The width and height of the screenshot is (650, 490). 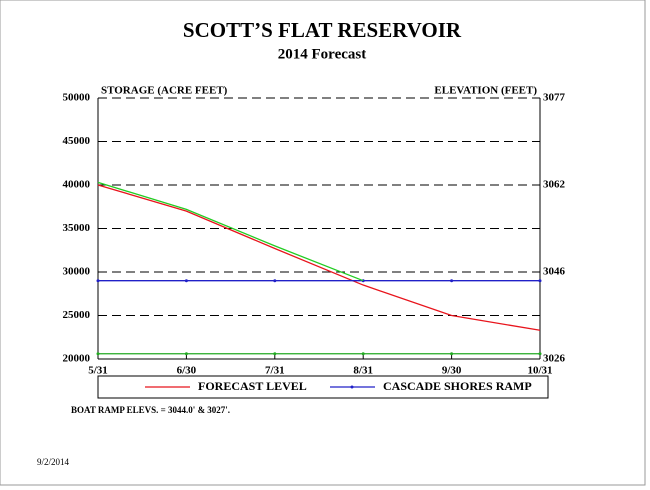 What do you see at coordinates (77, 315) in the screenshot?
I see `y-tick-label: 25000` at bounding box center [77, 315].